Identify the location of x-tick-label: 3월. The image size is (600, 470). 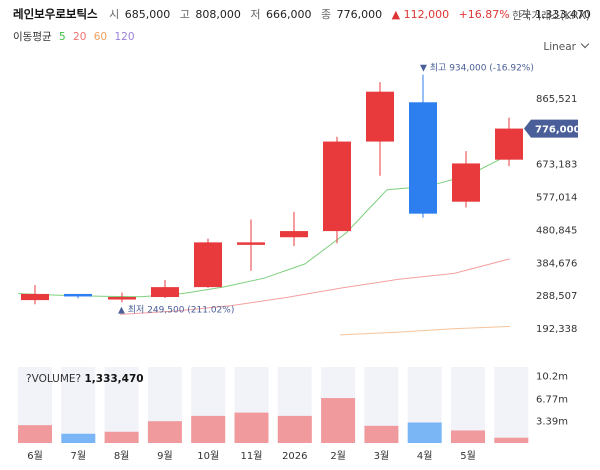
(382, 456).